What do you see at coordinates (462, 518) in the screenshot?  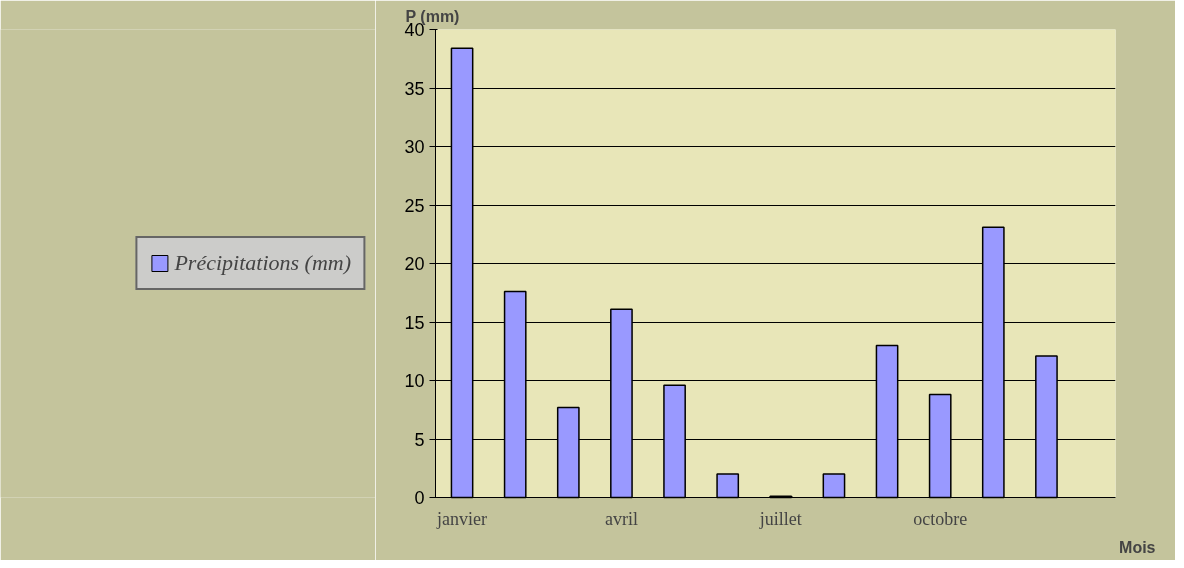 I see `x-tick-label: janvier` at bounding box center [462, 518].